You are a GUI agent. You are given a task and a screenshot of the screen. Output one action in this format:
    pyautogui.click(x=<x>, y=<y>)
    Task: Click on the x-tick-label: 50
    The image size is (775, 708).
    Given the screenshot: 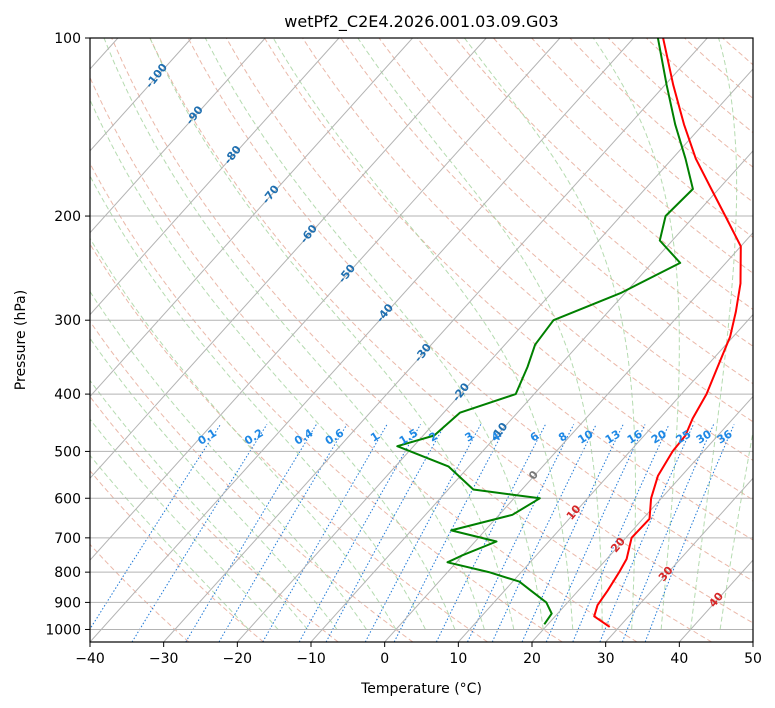 What is the action you would take?
    pyautogui.click(x=753, y=659)
    